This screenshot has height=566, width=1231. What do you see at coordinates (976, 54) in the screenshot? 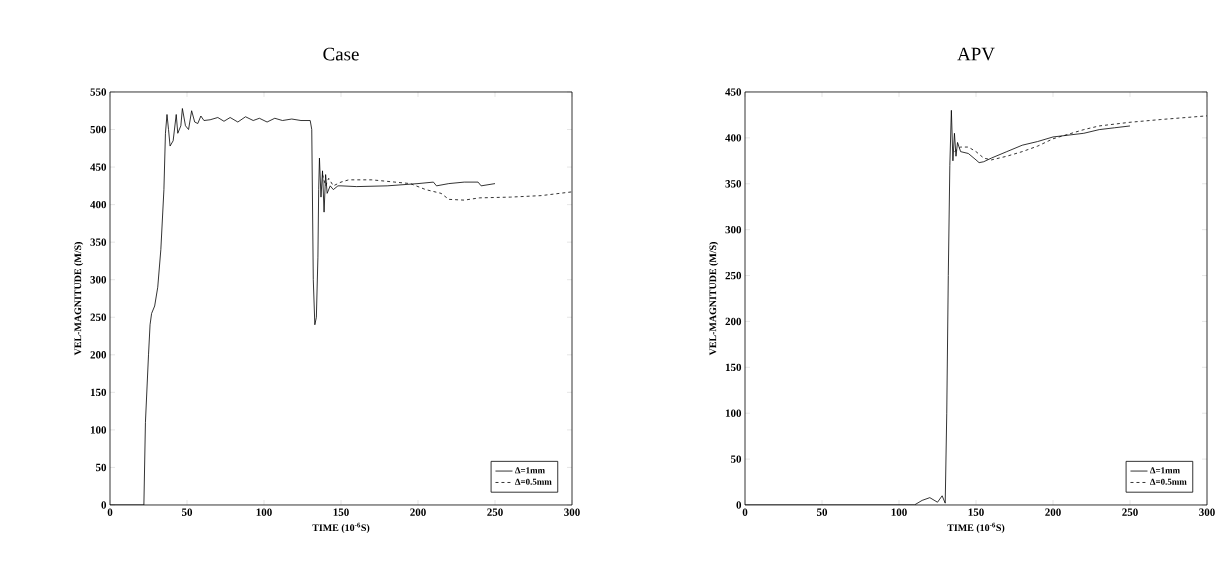
I see `chart-title: APV` at bounding box center [976, 54].